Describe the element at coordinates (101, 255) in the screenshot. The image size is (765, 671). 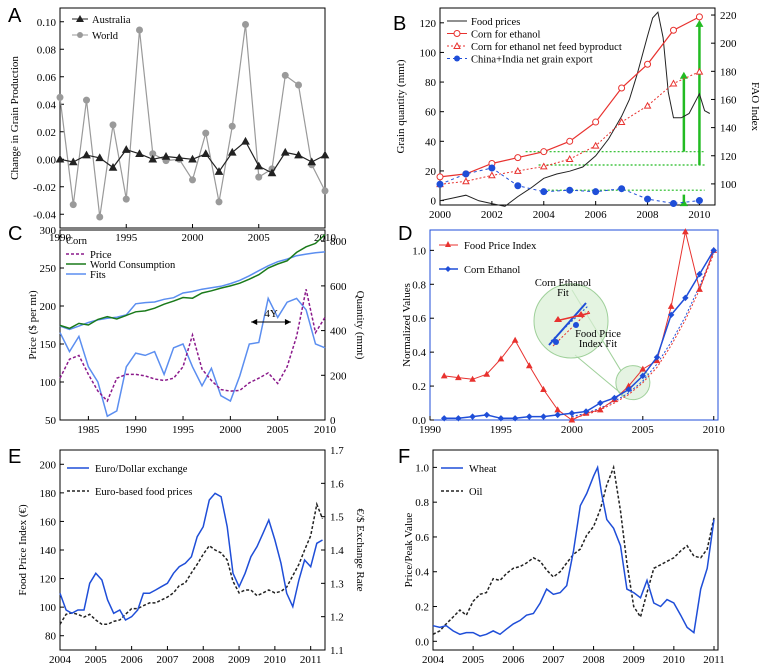
I see `legend-label: Price` at that location.